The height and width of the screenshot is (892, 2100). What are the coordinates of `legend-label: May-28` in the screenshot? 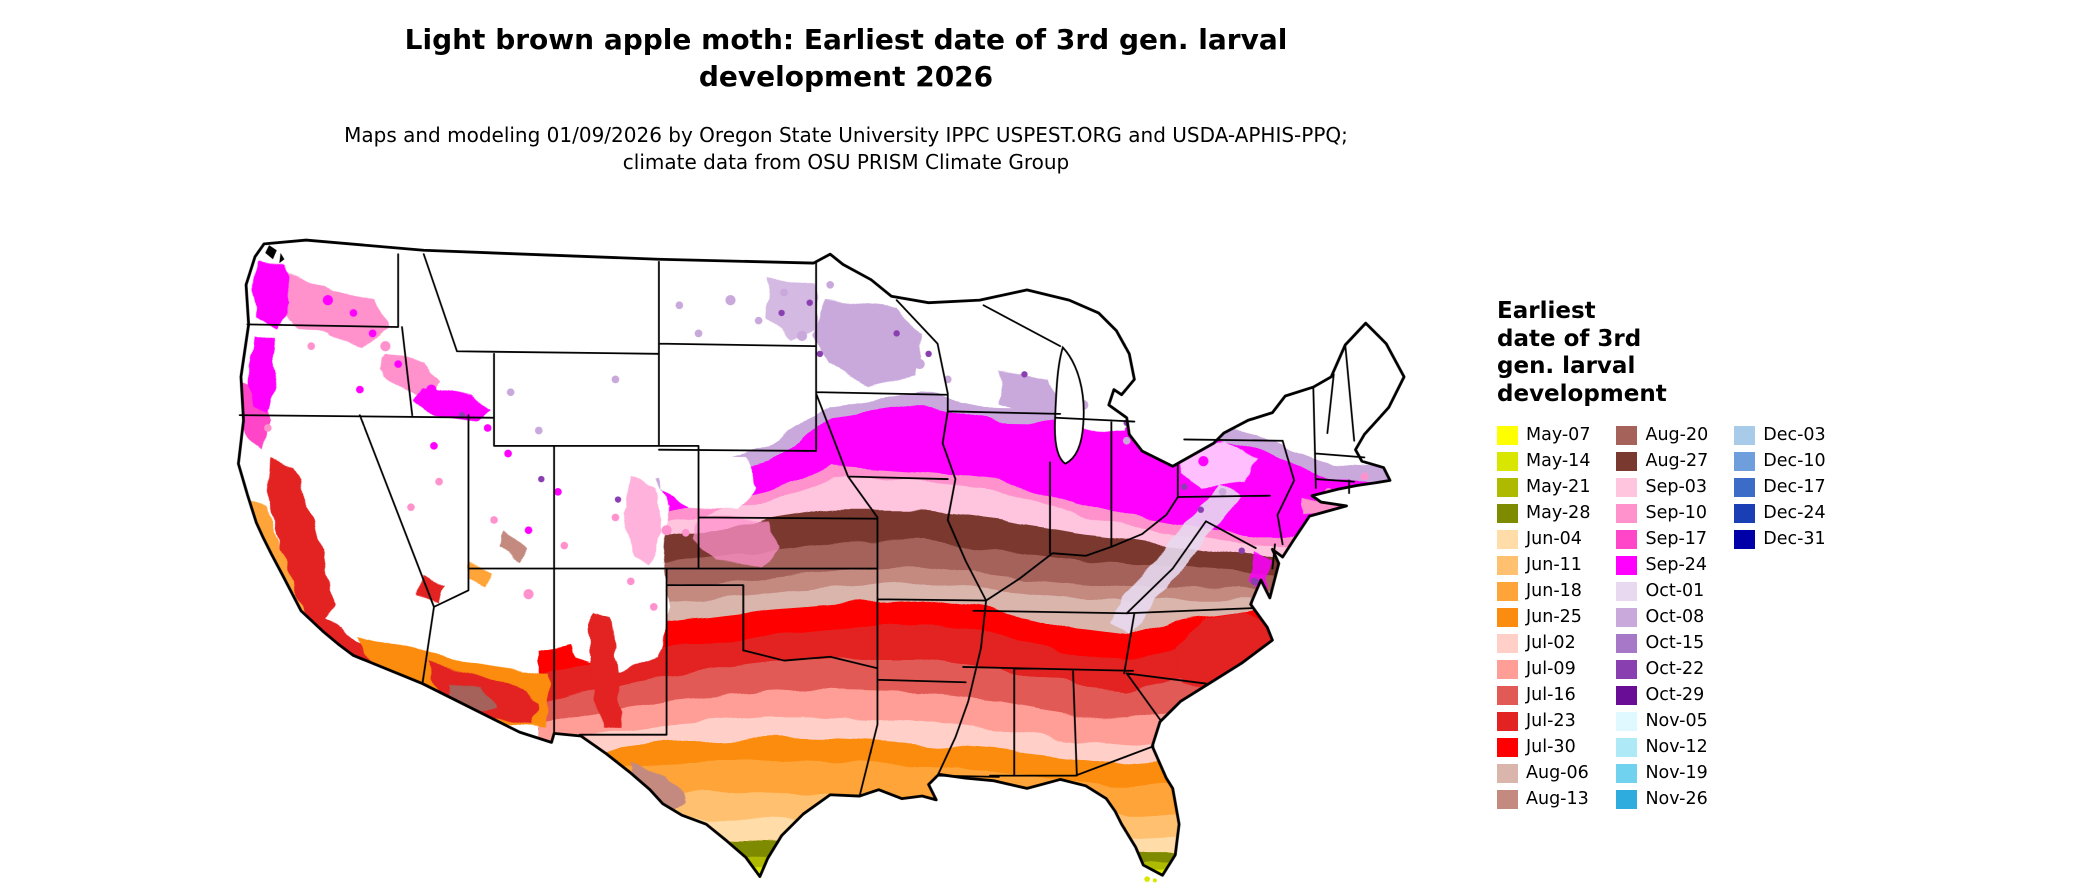 It's located at (1558, 513).